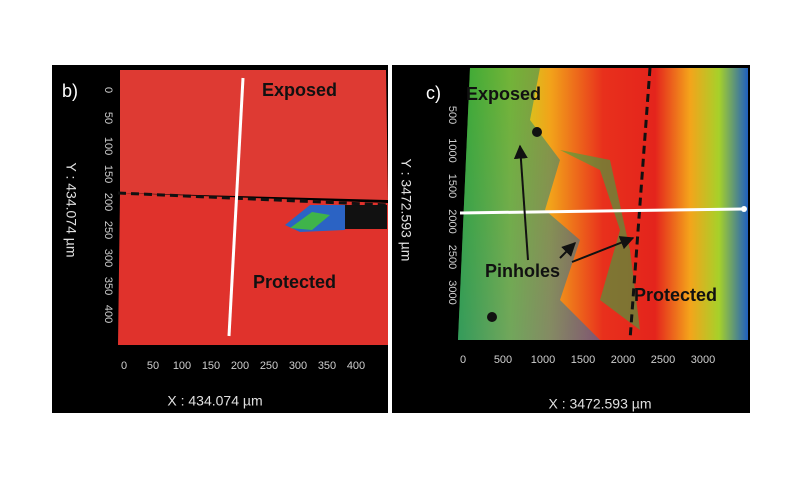 The image size is (800, 481). What do you see at coordinates (452, 257) in the screenshot?
I see `y-tick-label: 2500` at bounding box center [452, 257].